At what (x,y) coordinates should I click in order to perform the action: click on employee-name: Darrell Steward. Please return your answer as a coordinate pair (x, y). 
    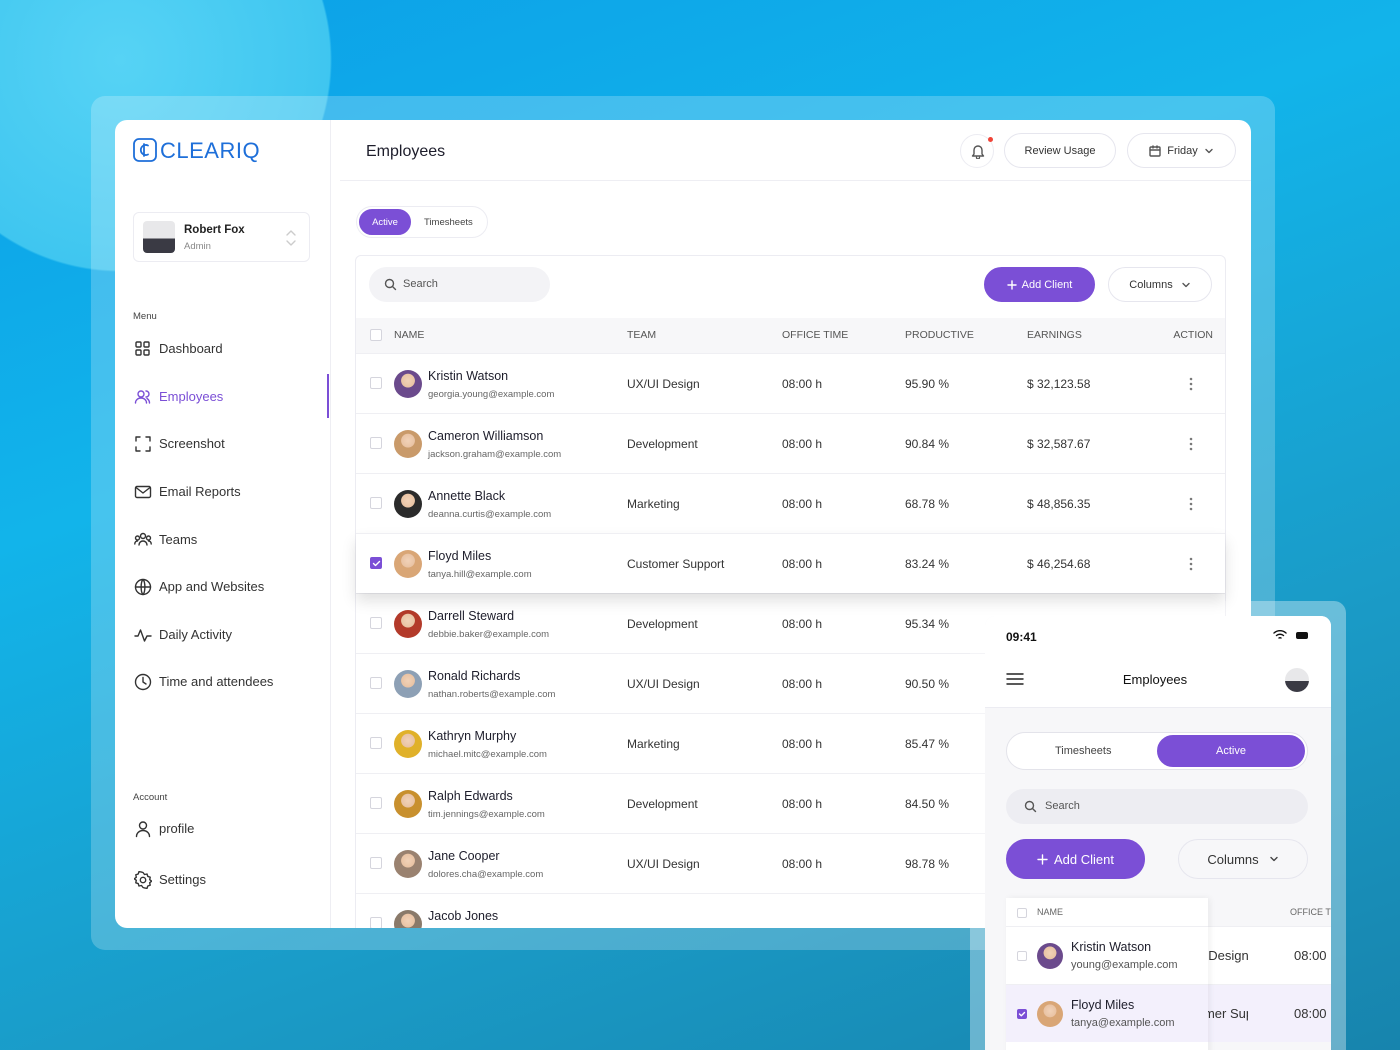
    Looking at the image, I should click on (471, 616).